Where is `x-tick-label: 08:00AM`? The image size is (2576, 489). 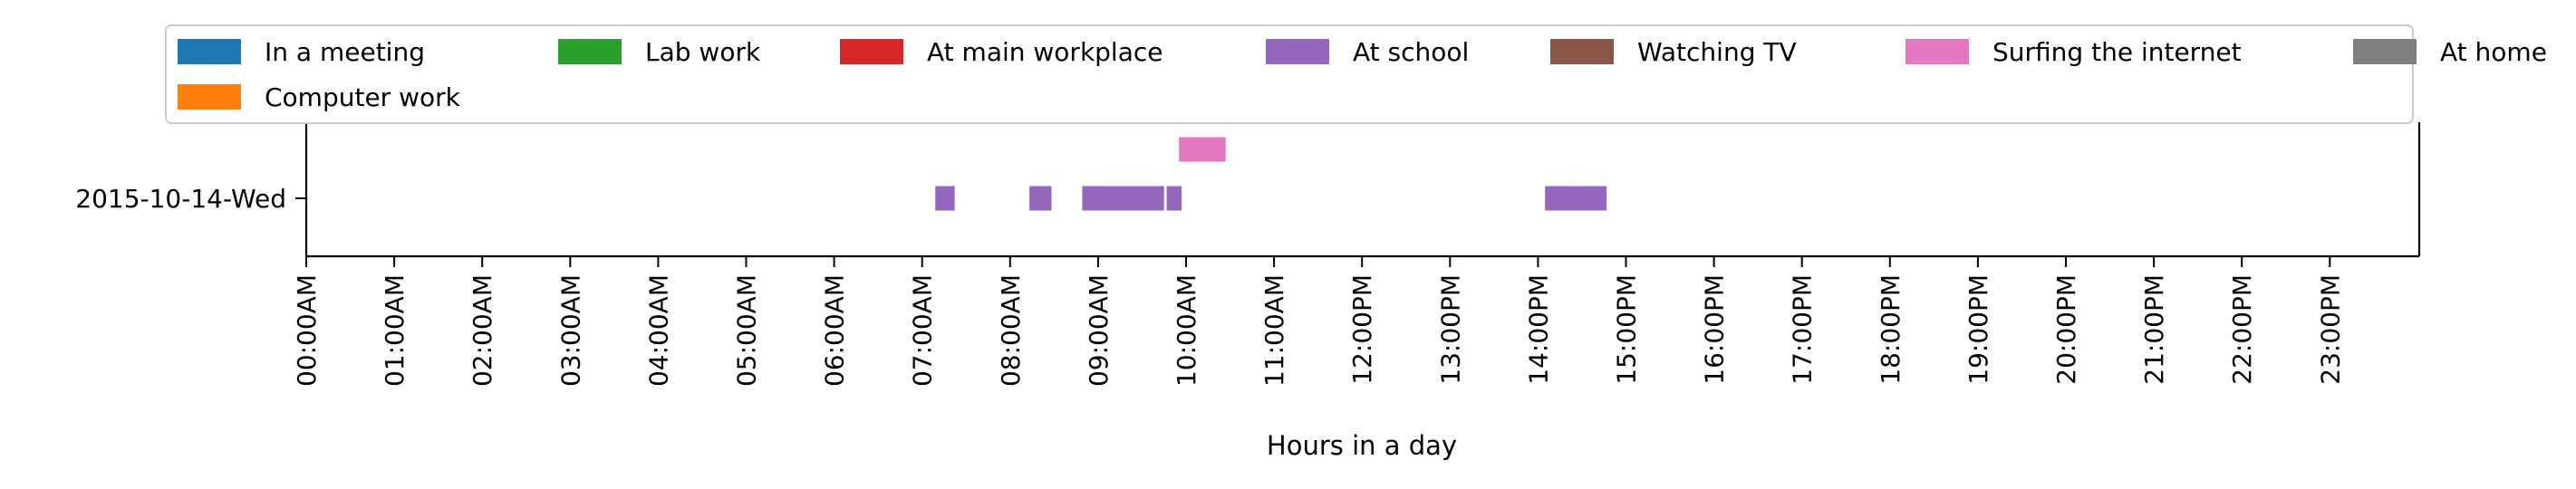
x-tick-label: 08:00AM is located at coordinates (1011, 330).